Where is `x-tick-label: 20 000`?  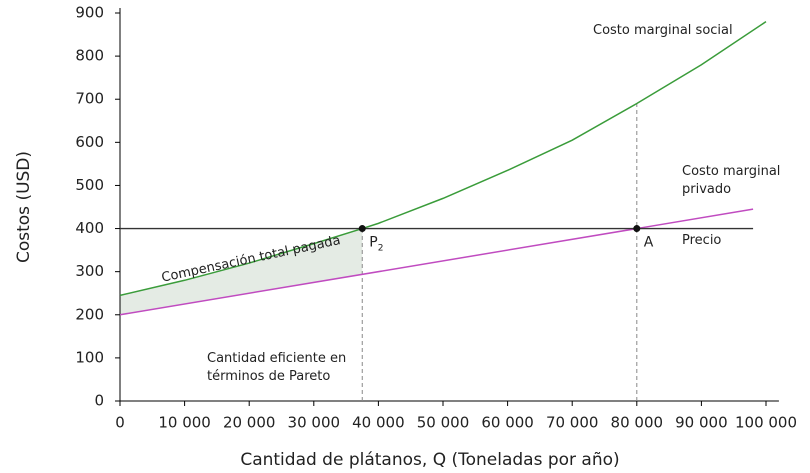 x-tick-label: 20 000 is located at coordinates (249, 423).